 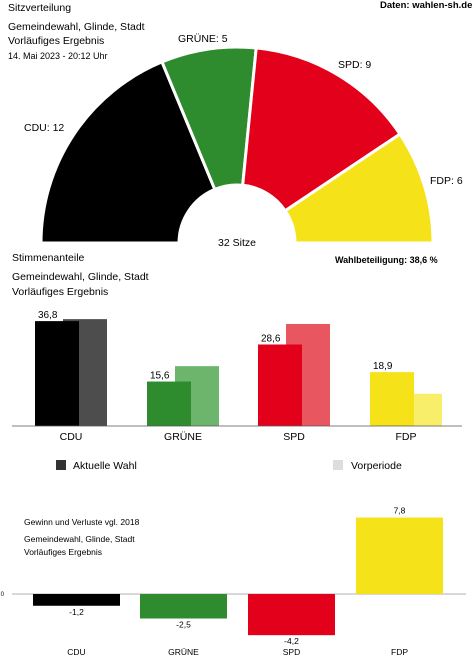 What do you see at coordinates (383, 366) in the screenshot?
I see `vote-value-label-fdp: 18,9` at bounding box center [383, 366].